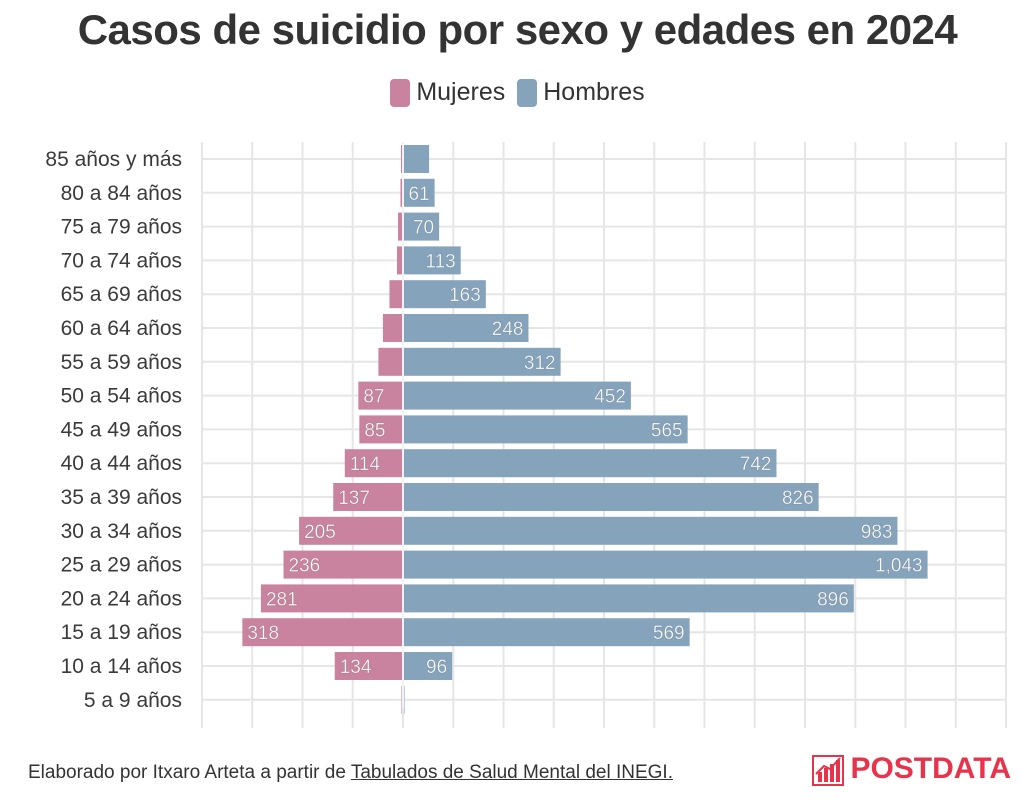 This screenshot has height=812, width=1035. Describe the element at coordinates (594, 92) in the screenshot. I see `legend-label-men: Hombres` at that location.